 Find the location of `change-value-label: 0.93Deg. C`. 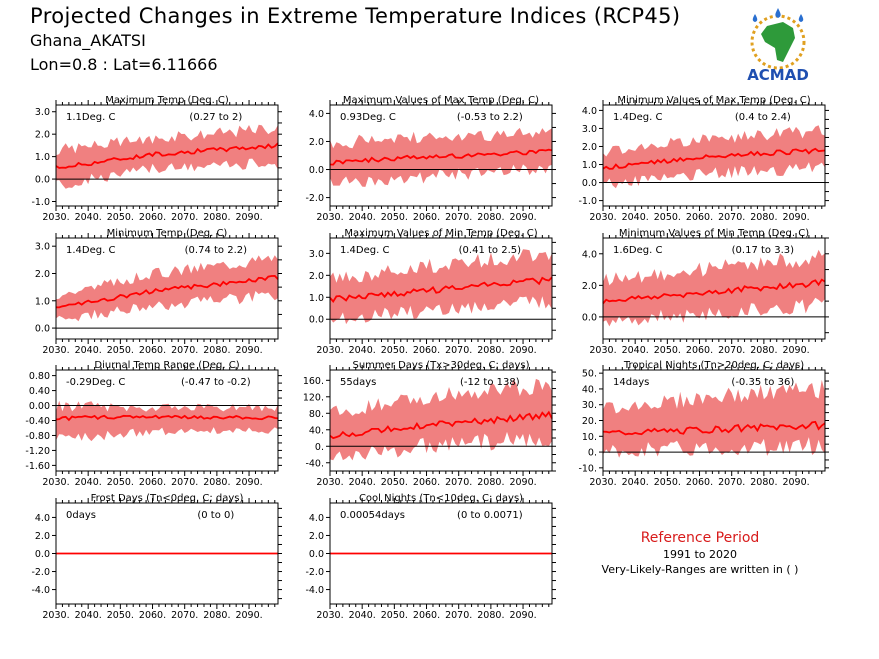

change-value-label: 0.93Deg. C is located at coordinates (368, 117).